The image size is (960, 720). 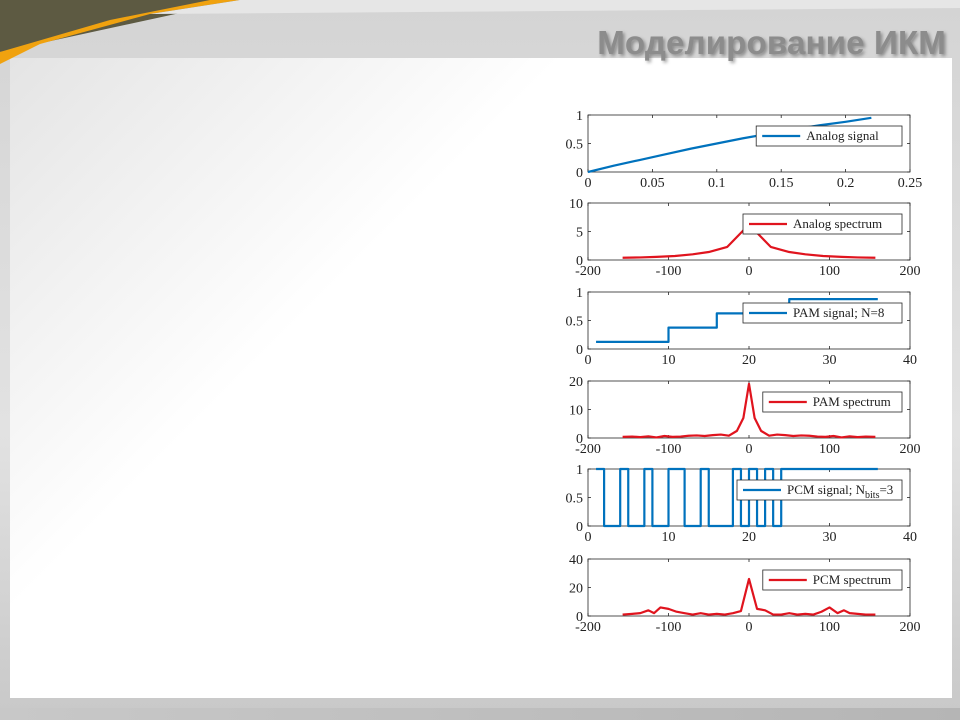 I want to click on subplot-1: 0 0.05 0.1 0.15 0.2 0.25 0 0.5 1 Analog signal, so click(x=744, y=150).